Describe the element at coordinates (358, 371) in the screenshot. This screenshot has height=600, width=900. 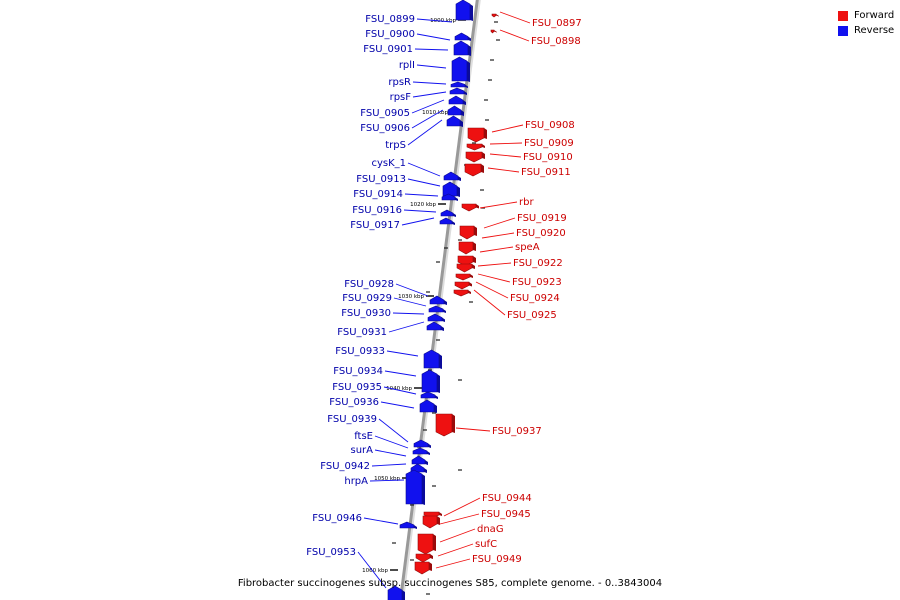
I see `gene-label-fsu_0934: FSU_0934` at that location.